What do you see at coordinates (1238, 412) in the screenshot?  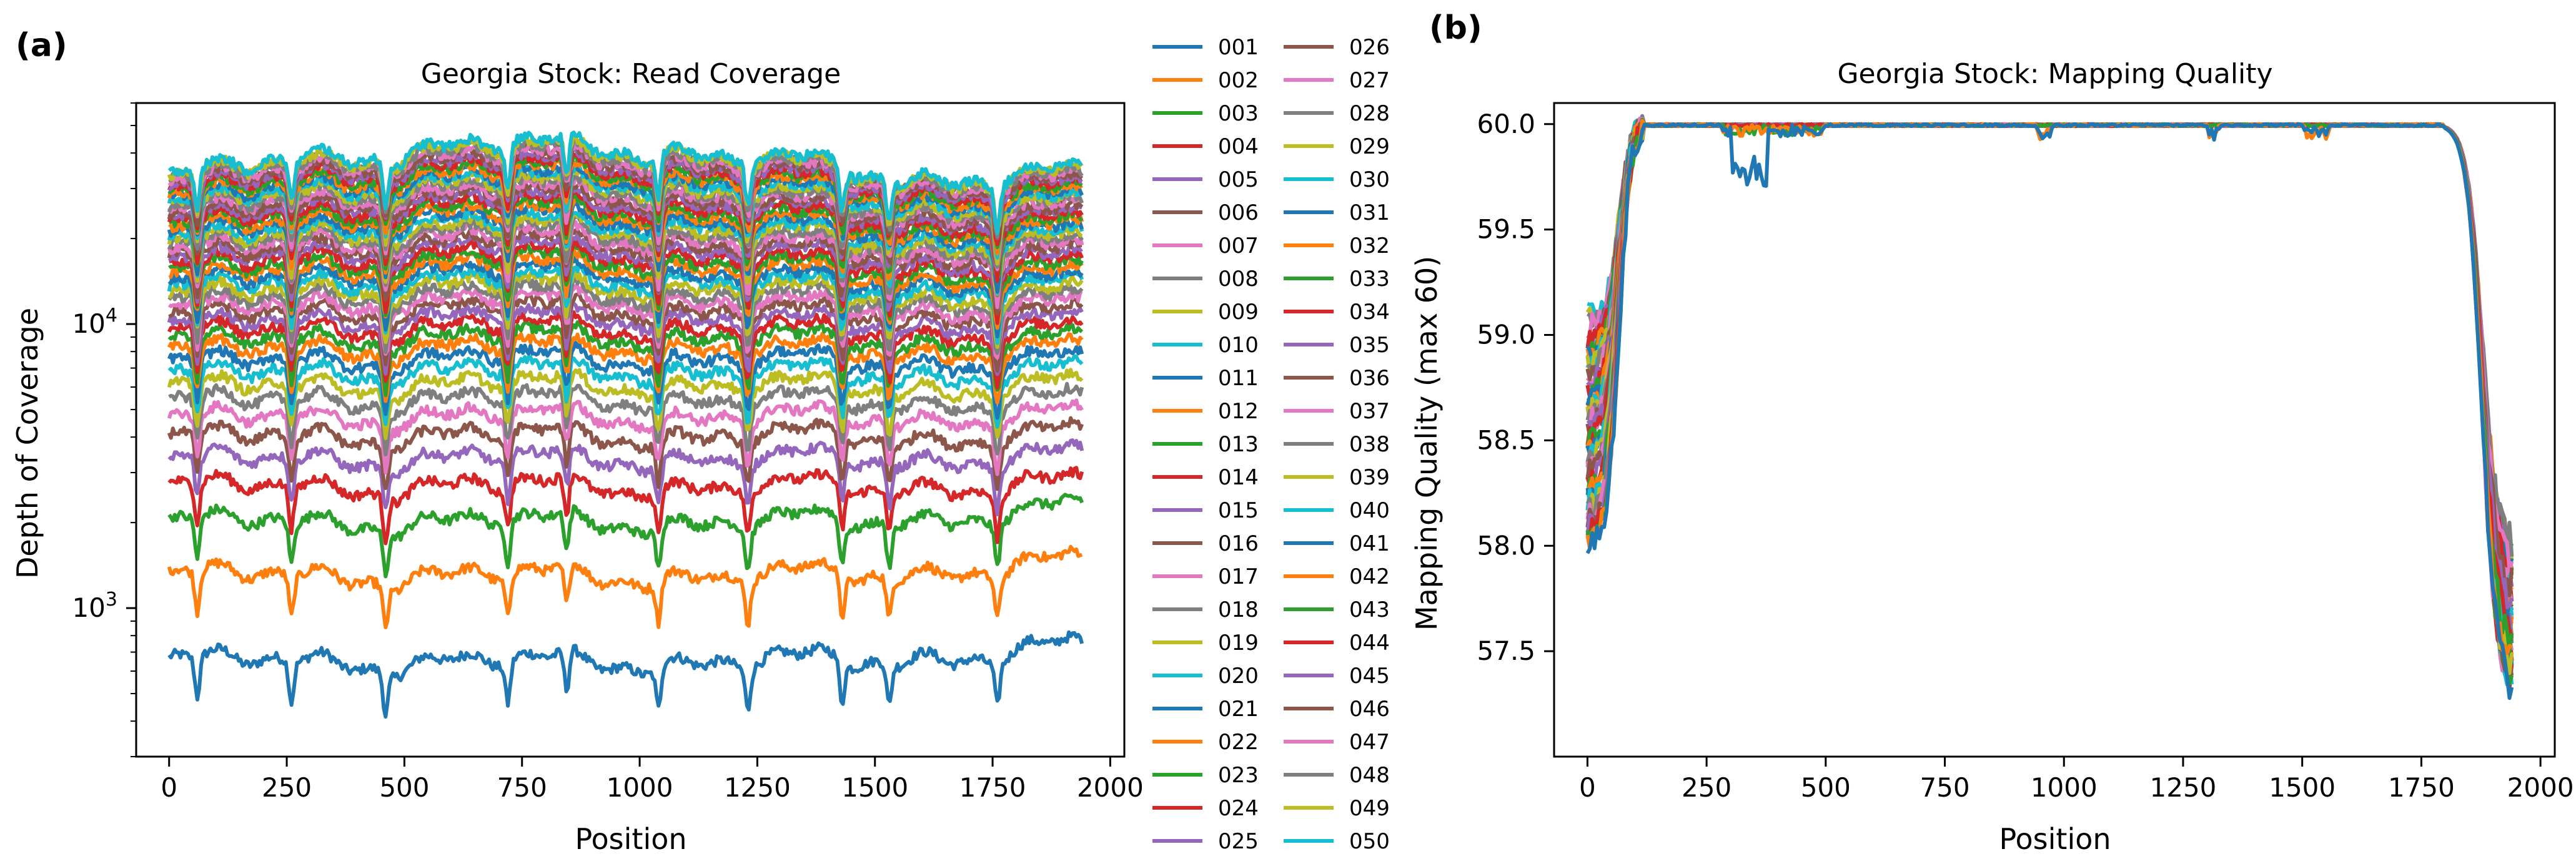 I see `legend-label-012: 012` at bounding box center [1238, 412].